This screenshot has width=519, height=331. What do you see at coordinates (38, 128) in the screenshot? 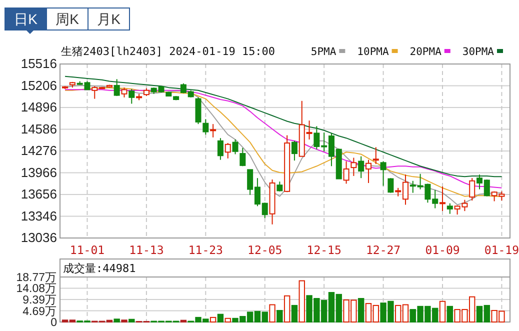
I see `y-tick-label: 14586` at bounding box center [38, 128].